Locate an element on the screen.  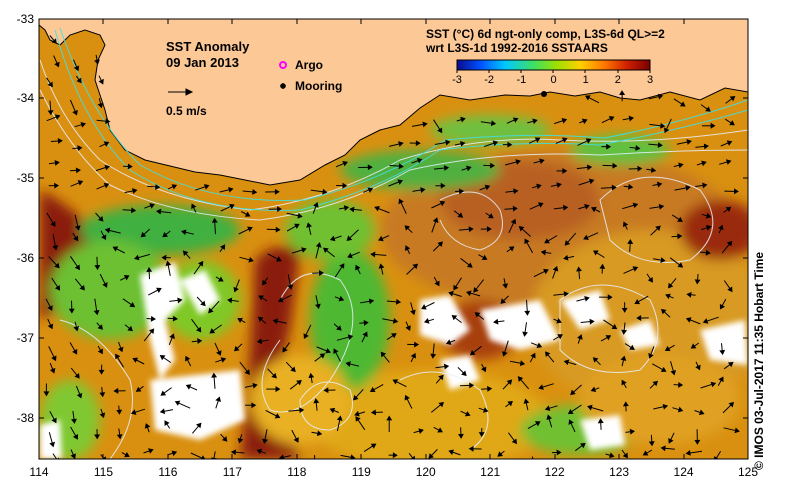
x-tick-label: 119 is located at coordinates (361, 472).